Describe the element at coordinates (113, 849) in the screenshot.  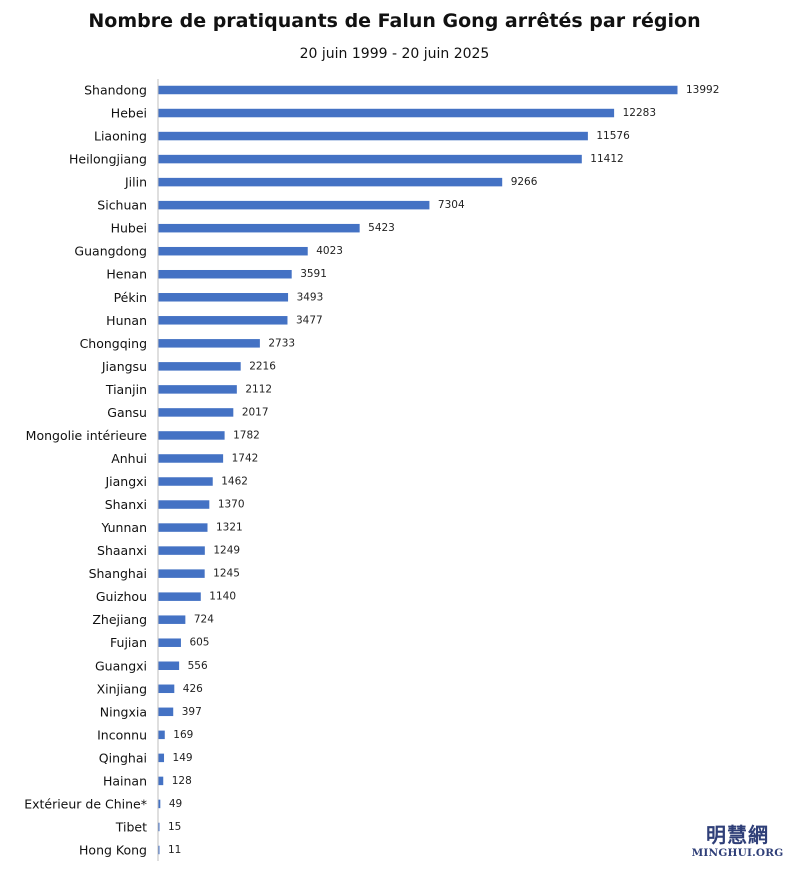
I see `category-label: Hong Kong` at that location.